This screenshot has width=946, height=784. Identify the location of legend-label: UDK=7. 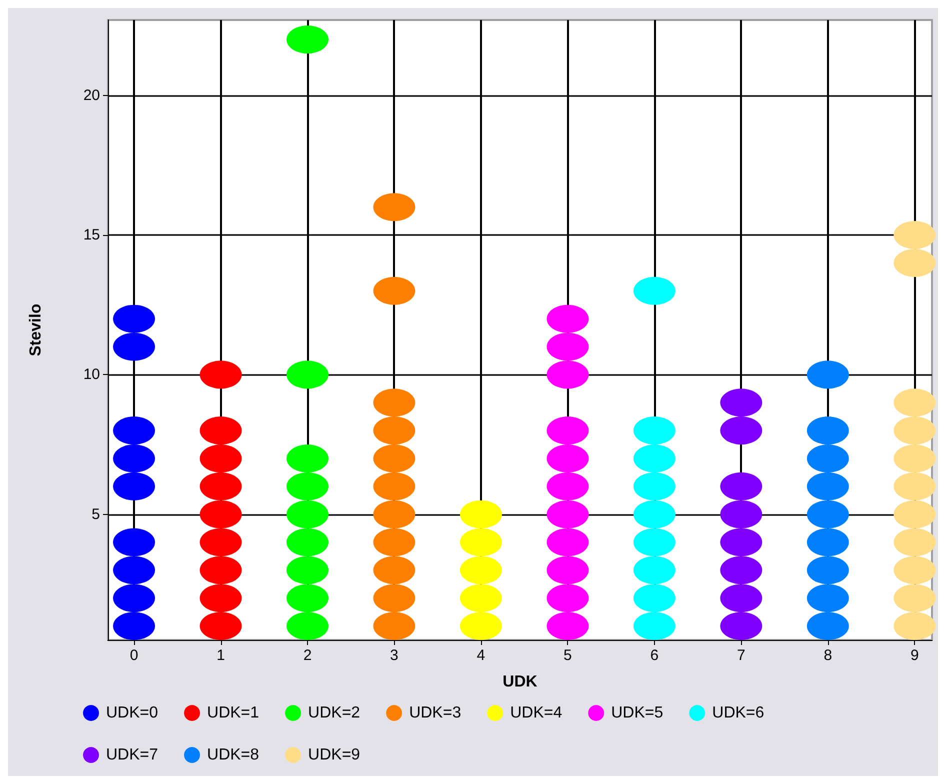
(132, 755).